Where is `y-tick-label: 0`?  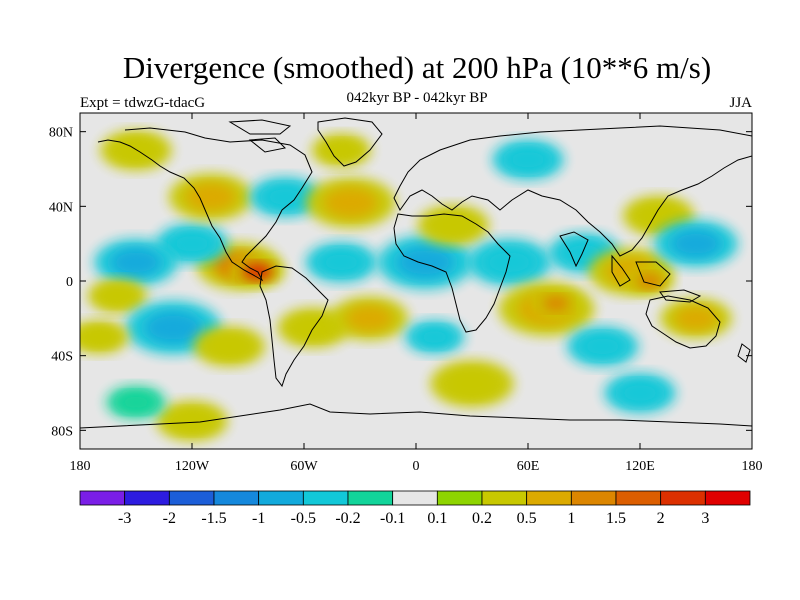 y-tick-label: 0 is located at coordinates (69, 282).